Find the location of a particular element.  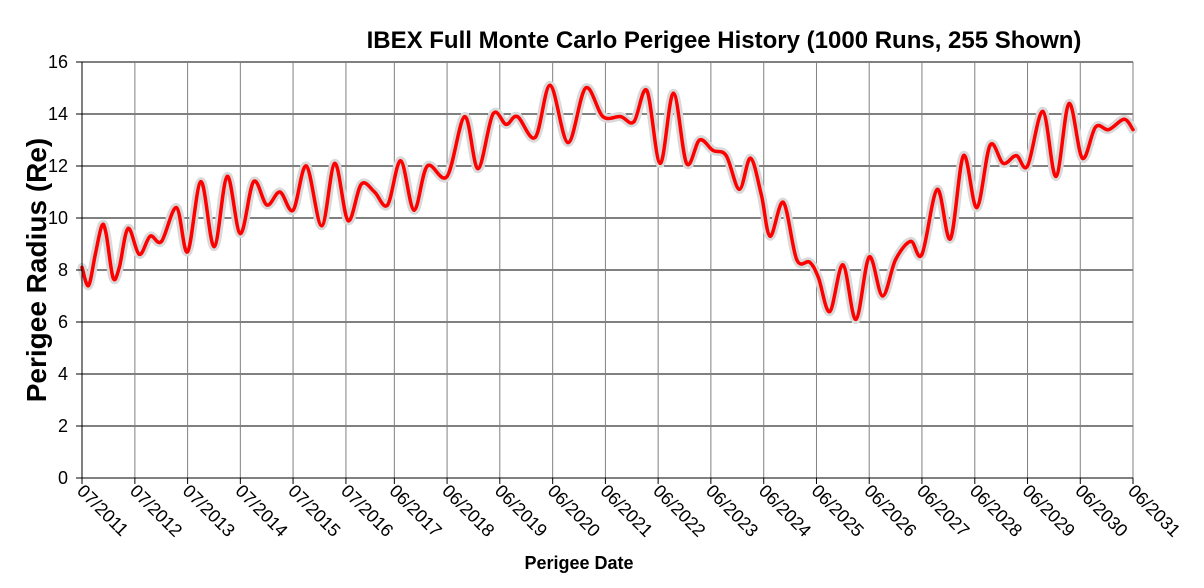

x-tick-label: 06/2019 is located at coordinates (521, 511).